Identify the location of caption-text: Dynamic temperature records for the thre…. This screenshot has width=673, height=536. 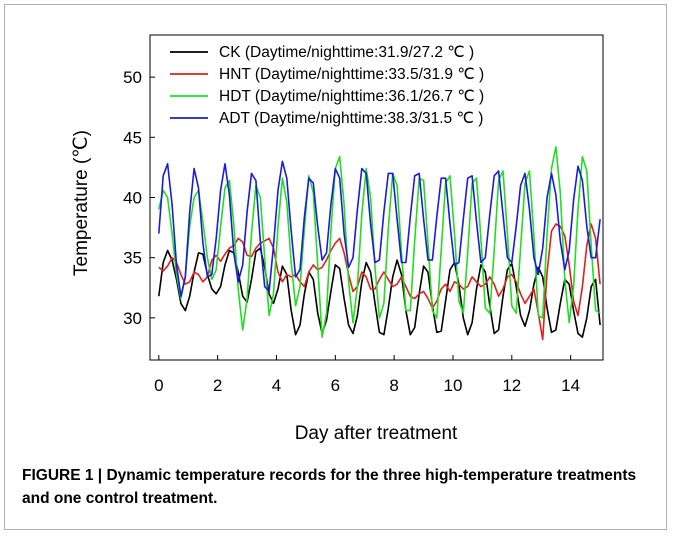
(329, 487).